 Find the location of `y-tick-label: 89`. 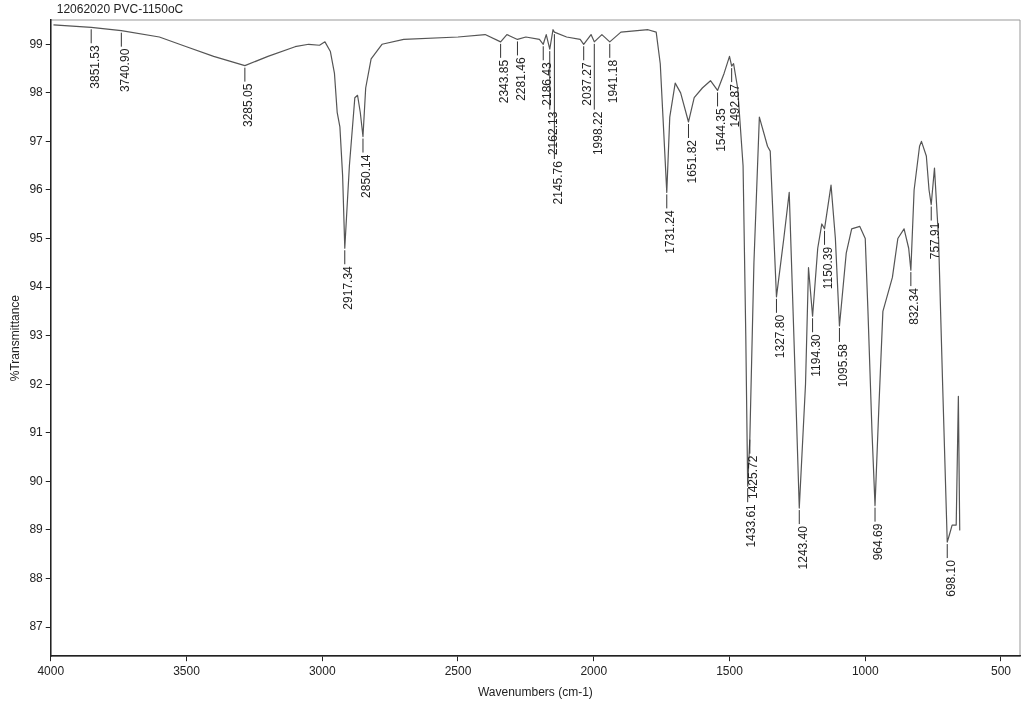

y-tick-label: 89 is located at coordinates (36, 529).